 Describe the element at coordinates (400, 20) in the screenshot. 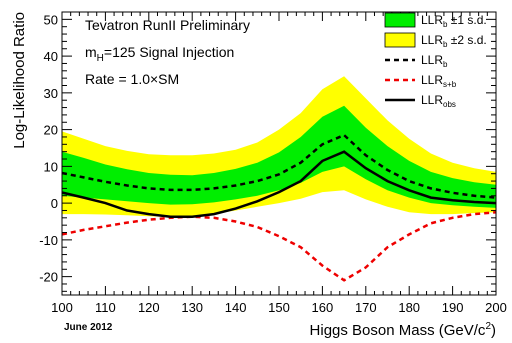

I see `legend-swatch-band1` at that location.